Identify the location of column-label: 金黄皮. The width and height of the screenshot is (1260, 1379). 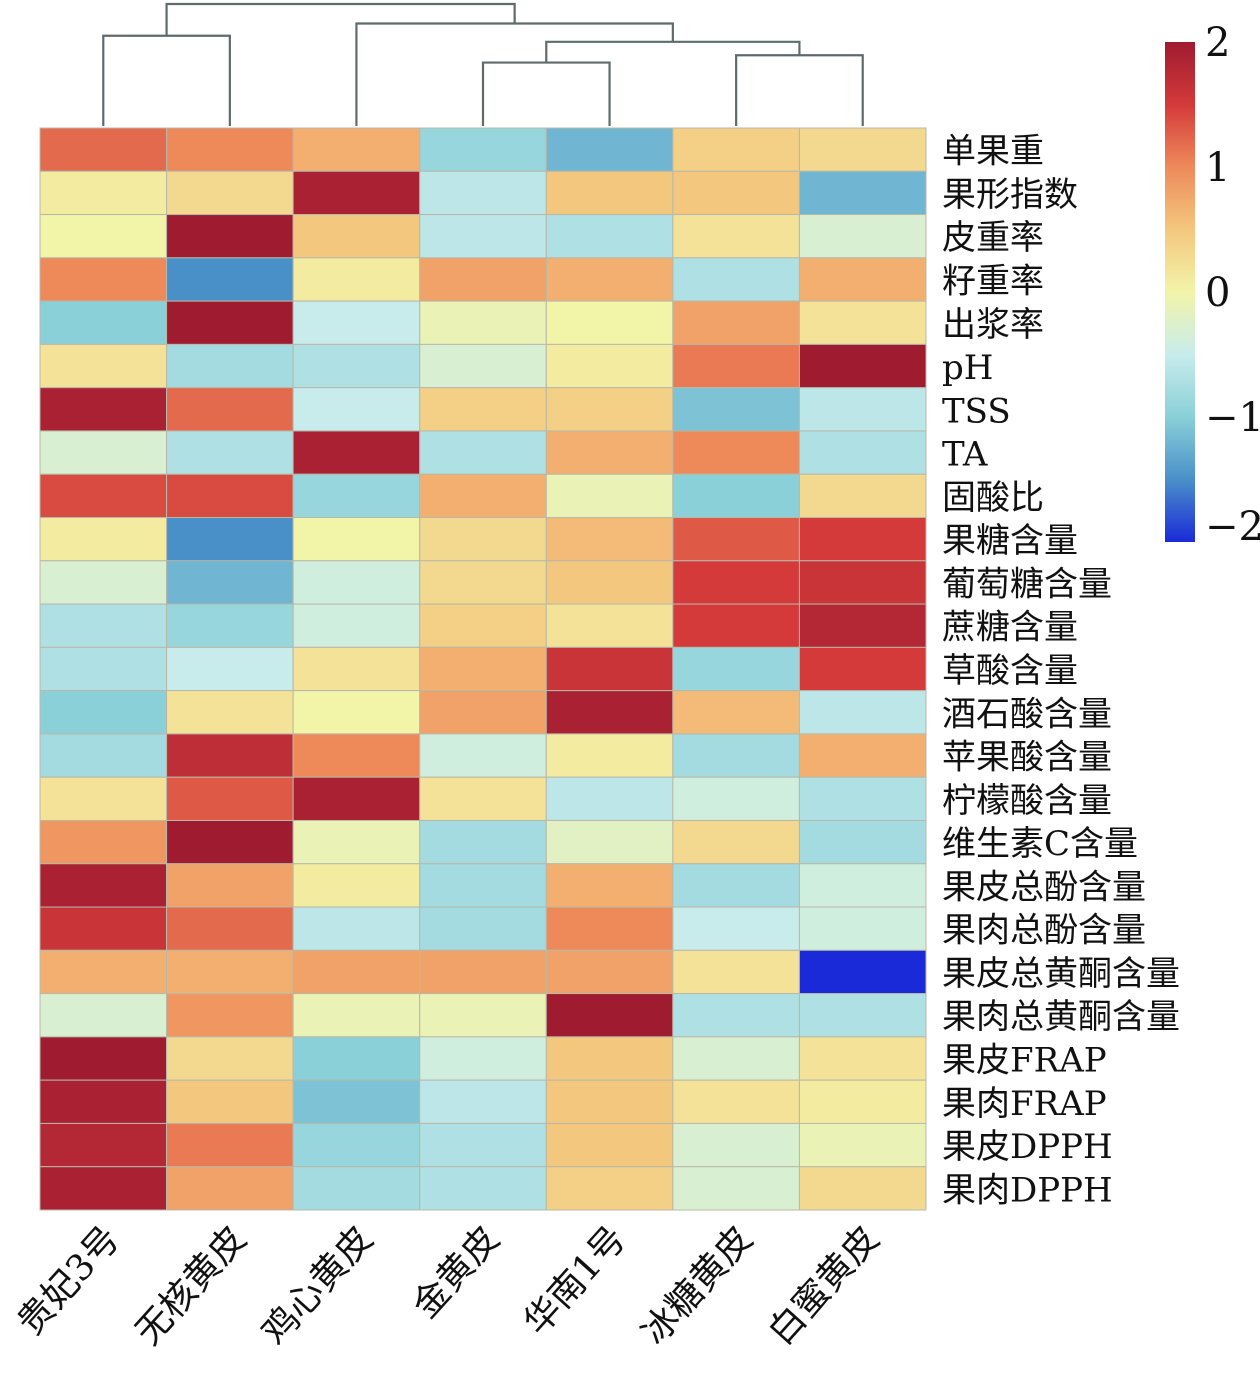
(456, 1273).